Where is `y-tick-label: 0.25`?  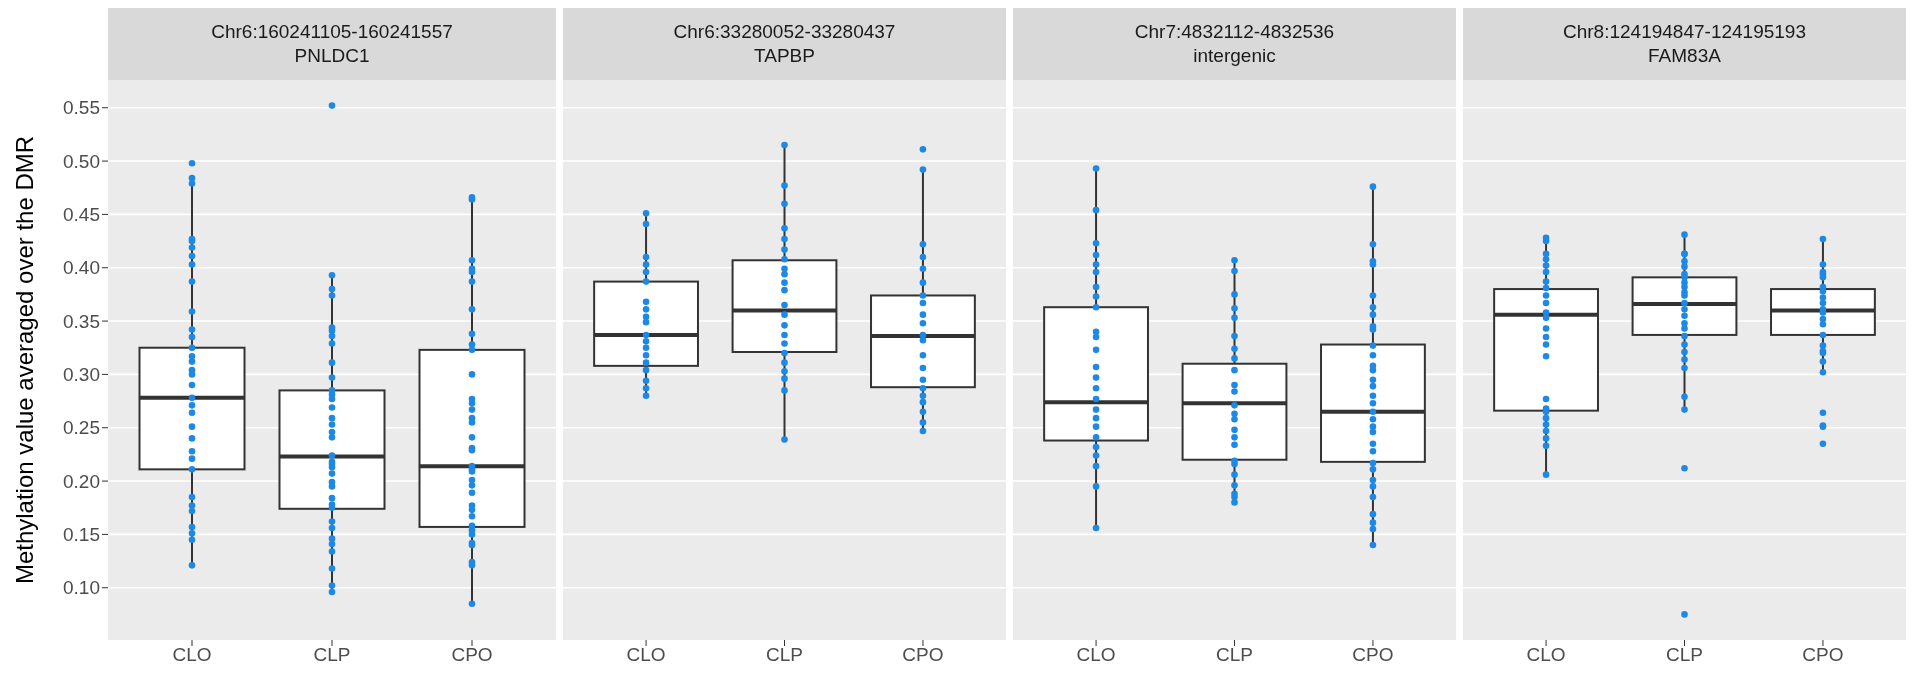 y-tick-label: 0.25 is located at coordinates (81, 428).